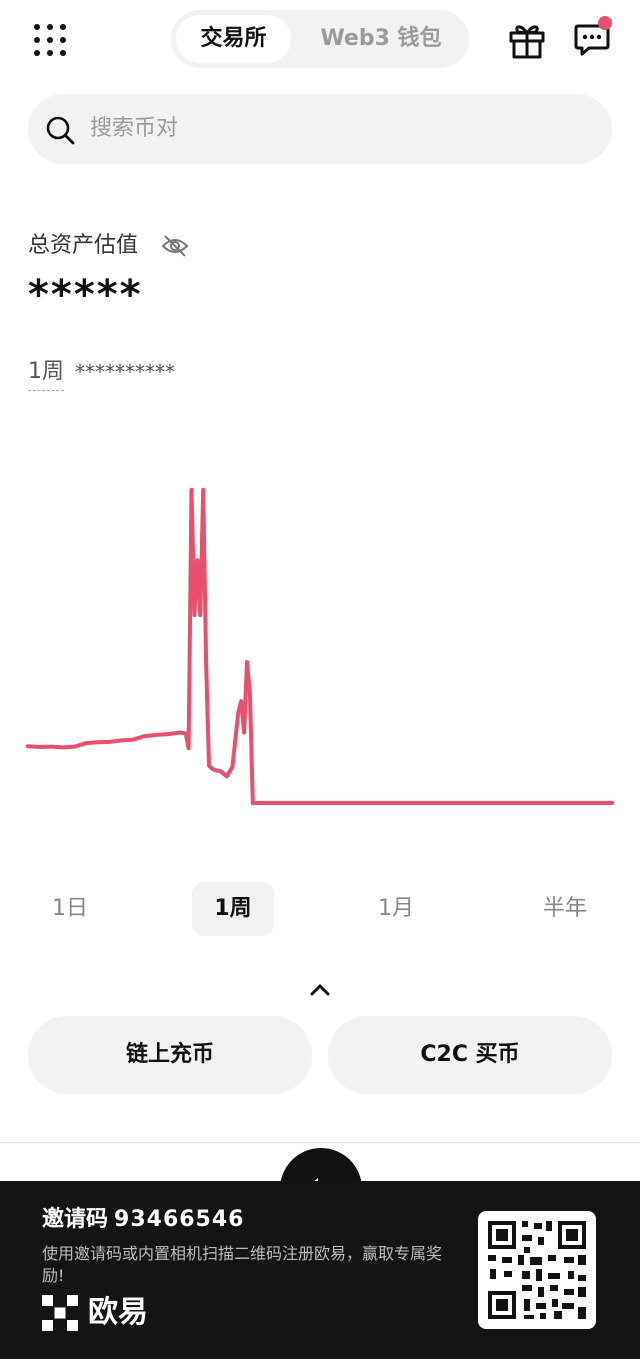 The width and height of the screenshot is (640, 1359). I want to click on okx-logo-icon, so click(60, 1313).